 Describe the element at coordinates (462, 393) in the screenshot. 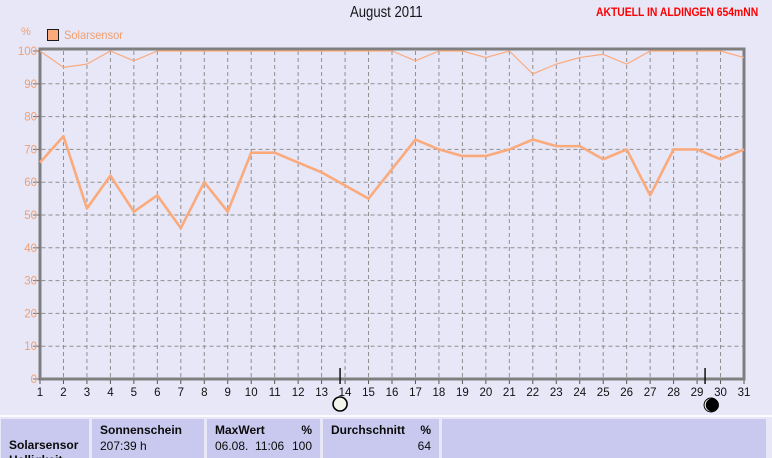

I see `x-tick-label: 19` at that location.